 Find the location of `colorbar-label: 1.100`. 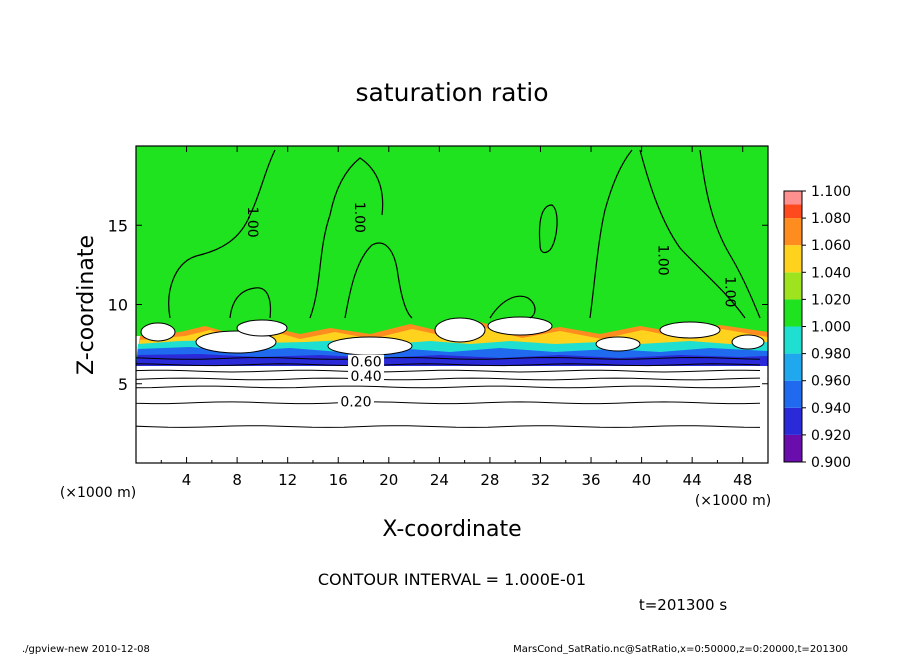

colorbar-label: 1.100 is located at coordinates (831, 192).